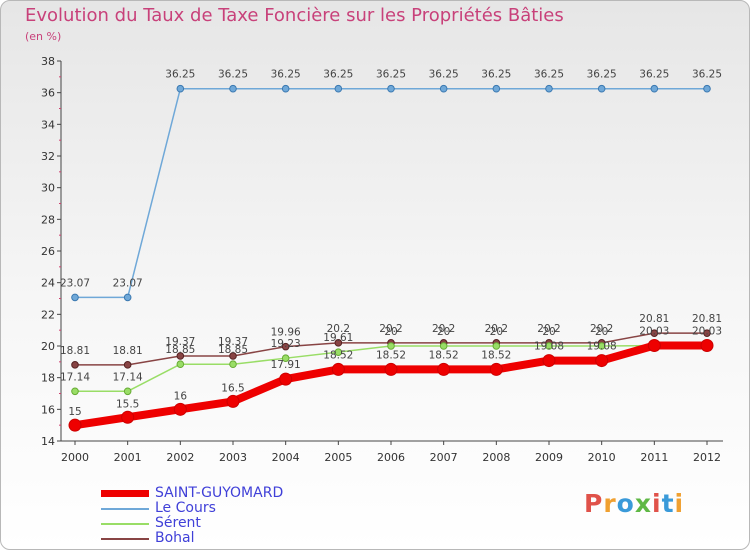 The width and height of the screenshot is (750, 550). I want to click on x-tick-label: 2003, so click(233, 457).